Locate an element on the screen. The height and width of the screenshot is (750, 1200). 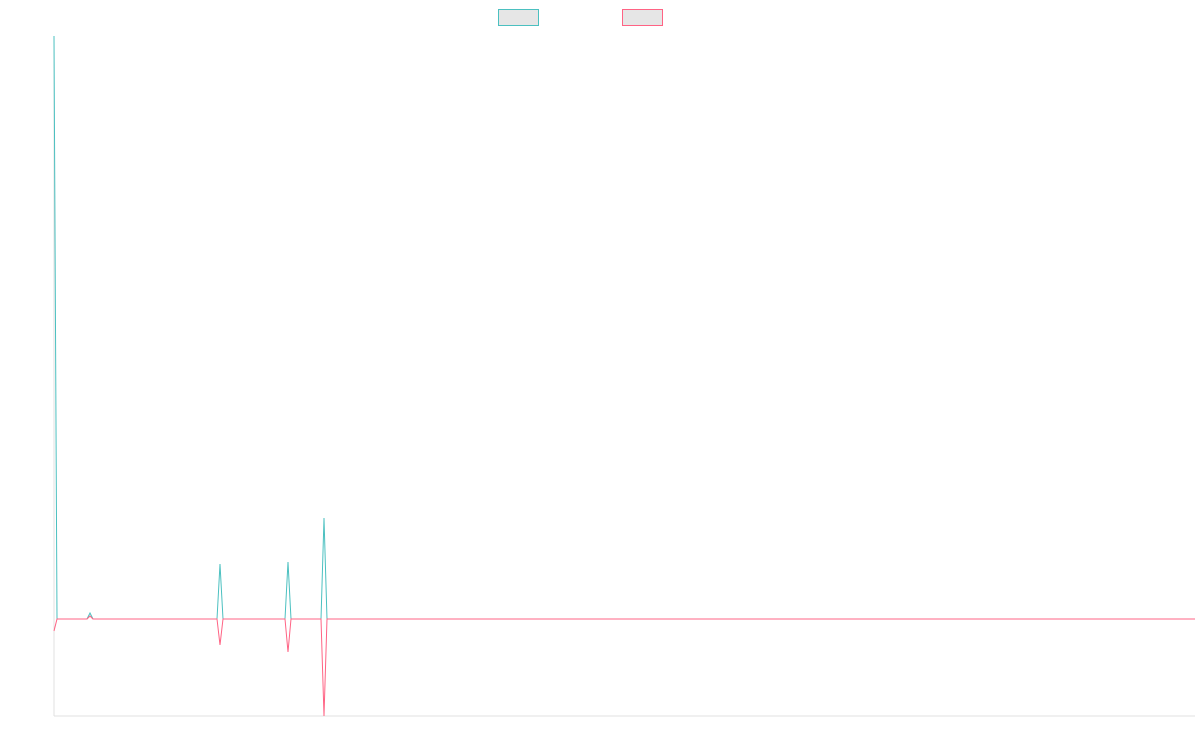
series-line is located at coordinates (624, 666).